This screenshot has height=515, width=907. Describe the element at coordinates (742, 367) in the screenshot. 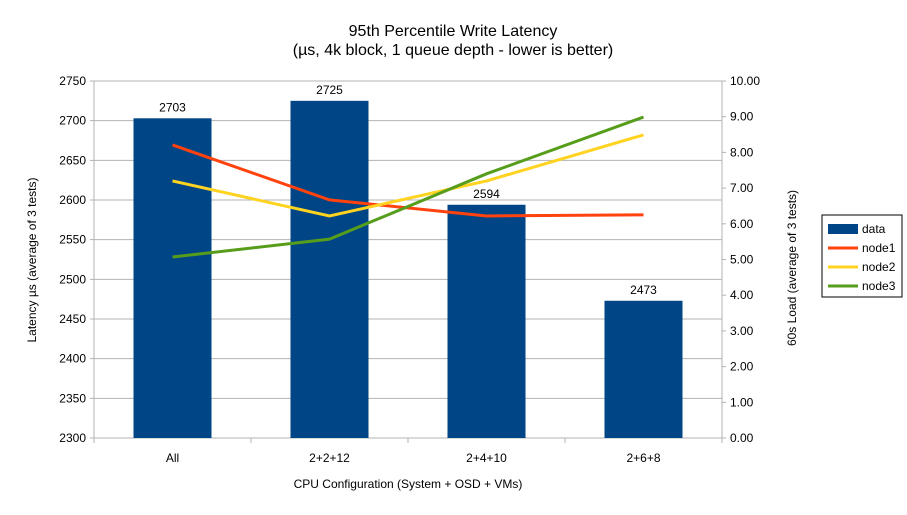

I see `y2-tick-label: 2.00` at that location.